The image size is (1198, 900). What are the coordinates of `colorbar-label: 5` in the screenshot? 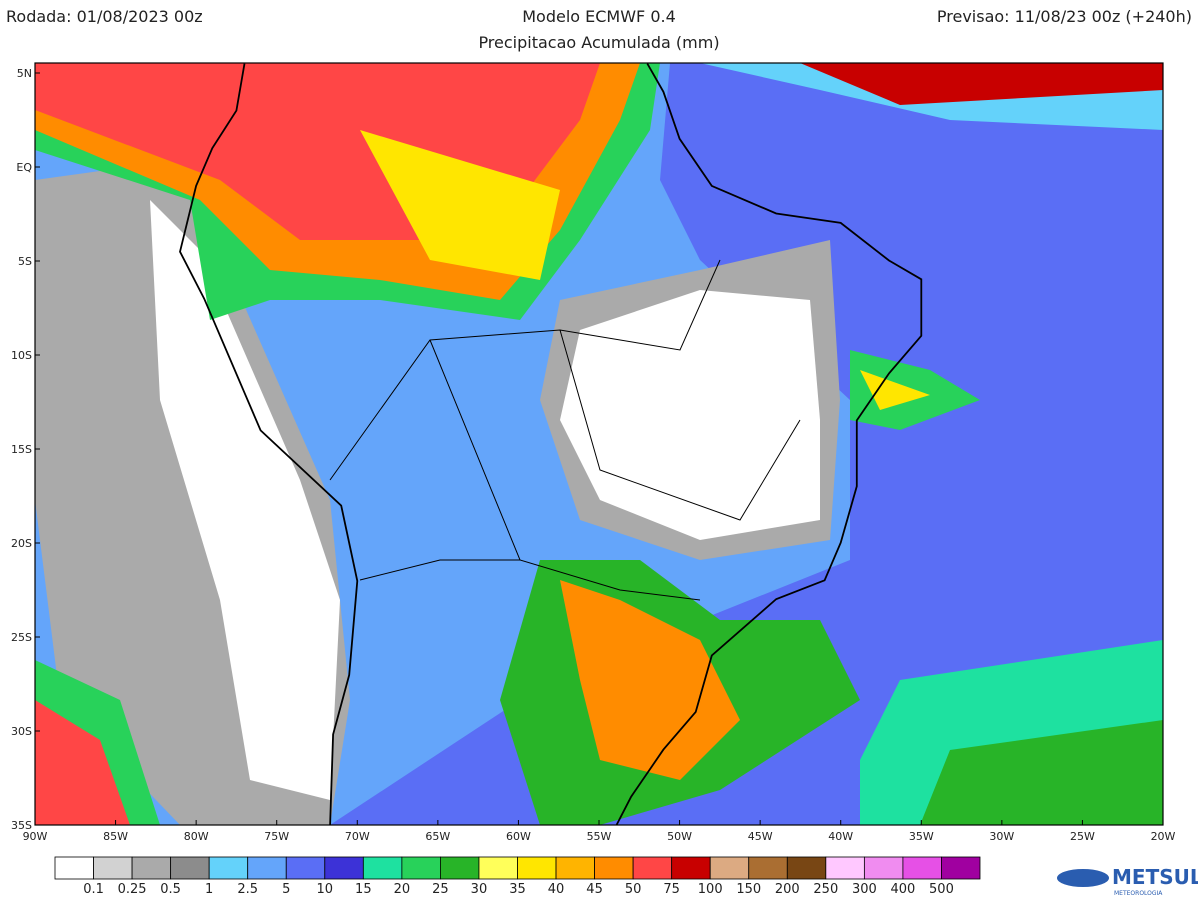 It's located at (286, 889).